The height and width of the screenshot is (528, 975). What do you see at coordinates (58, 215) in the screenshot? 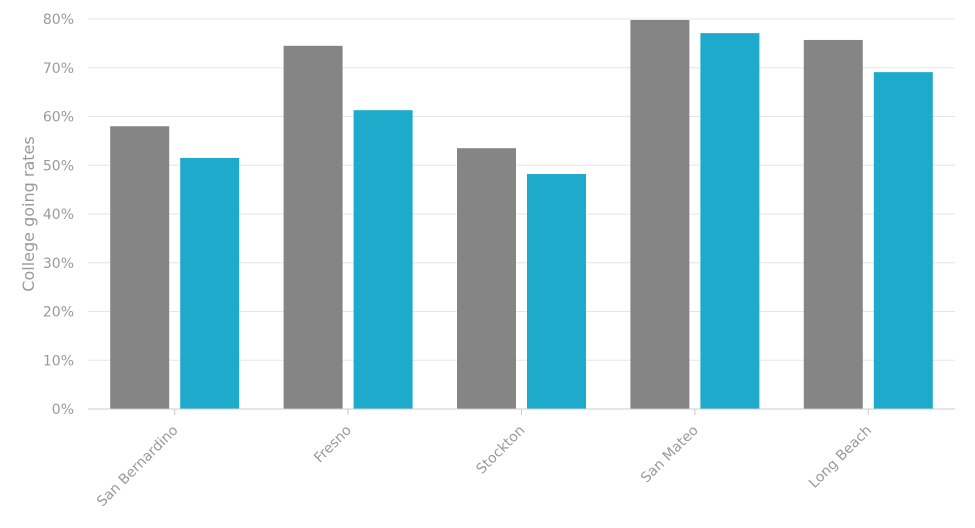
I see `y-tick-label: 40%` at bounding box center [58, 215].